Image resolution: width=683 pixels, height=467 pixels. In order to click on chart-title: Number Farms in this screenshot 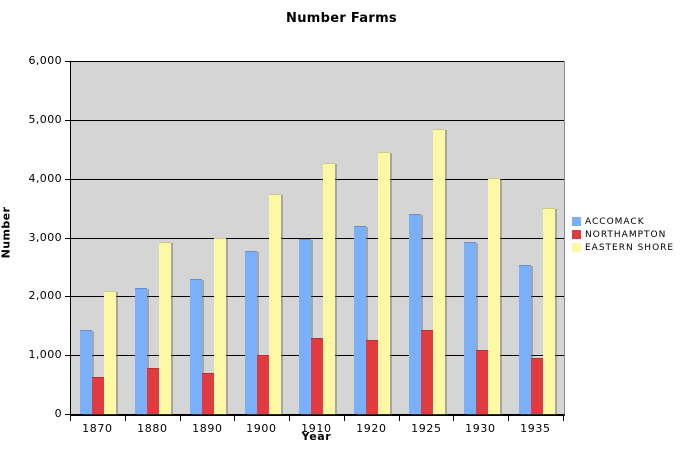, I will do `click(341, 18)`.